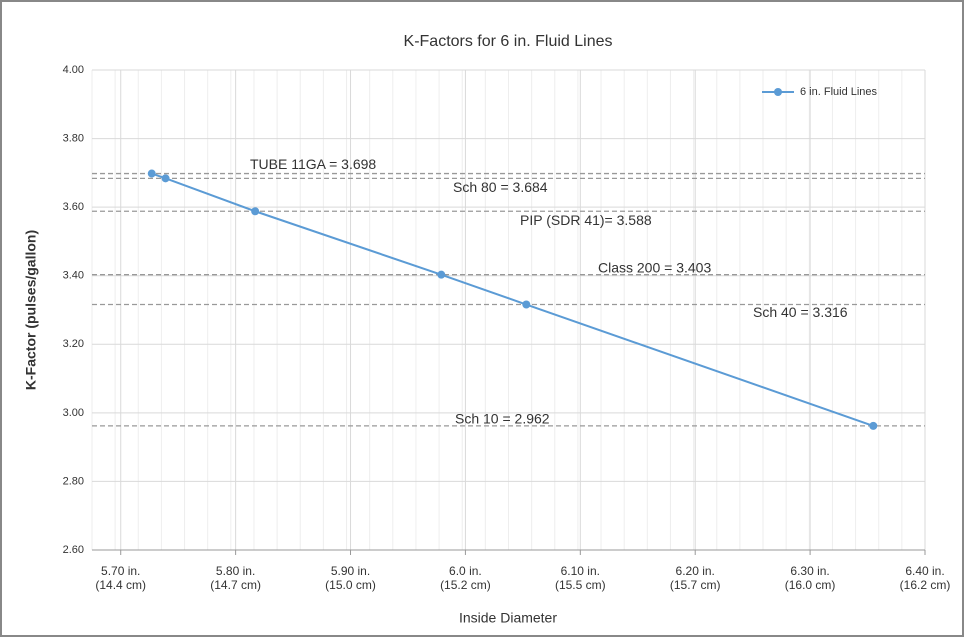  I want to click on reference-label: Sch 80 = 3.684, so click(500, 187).